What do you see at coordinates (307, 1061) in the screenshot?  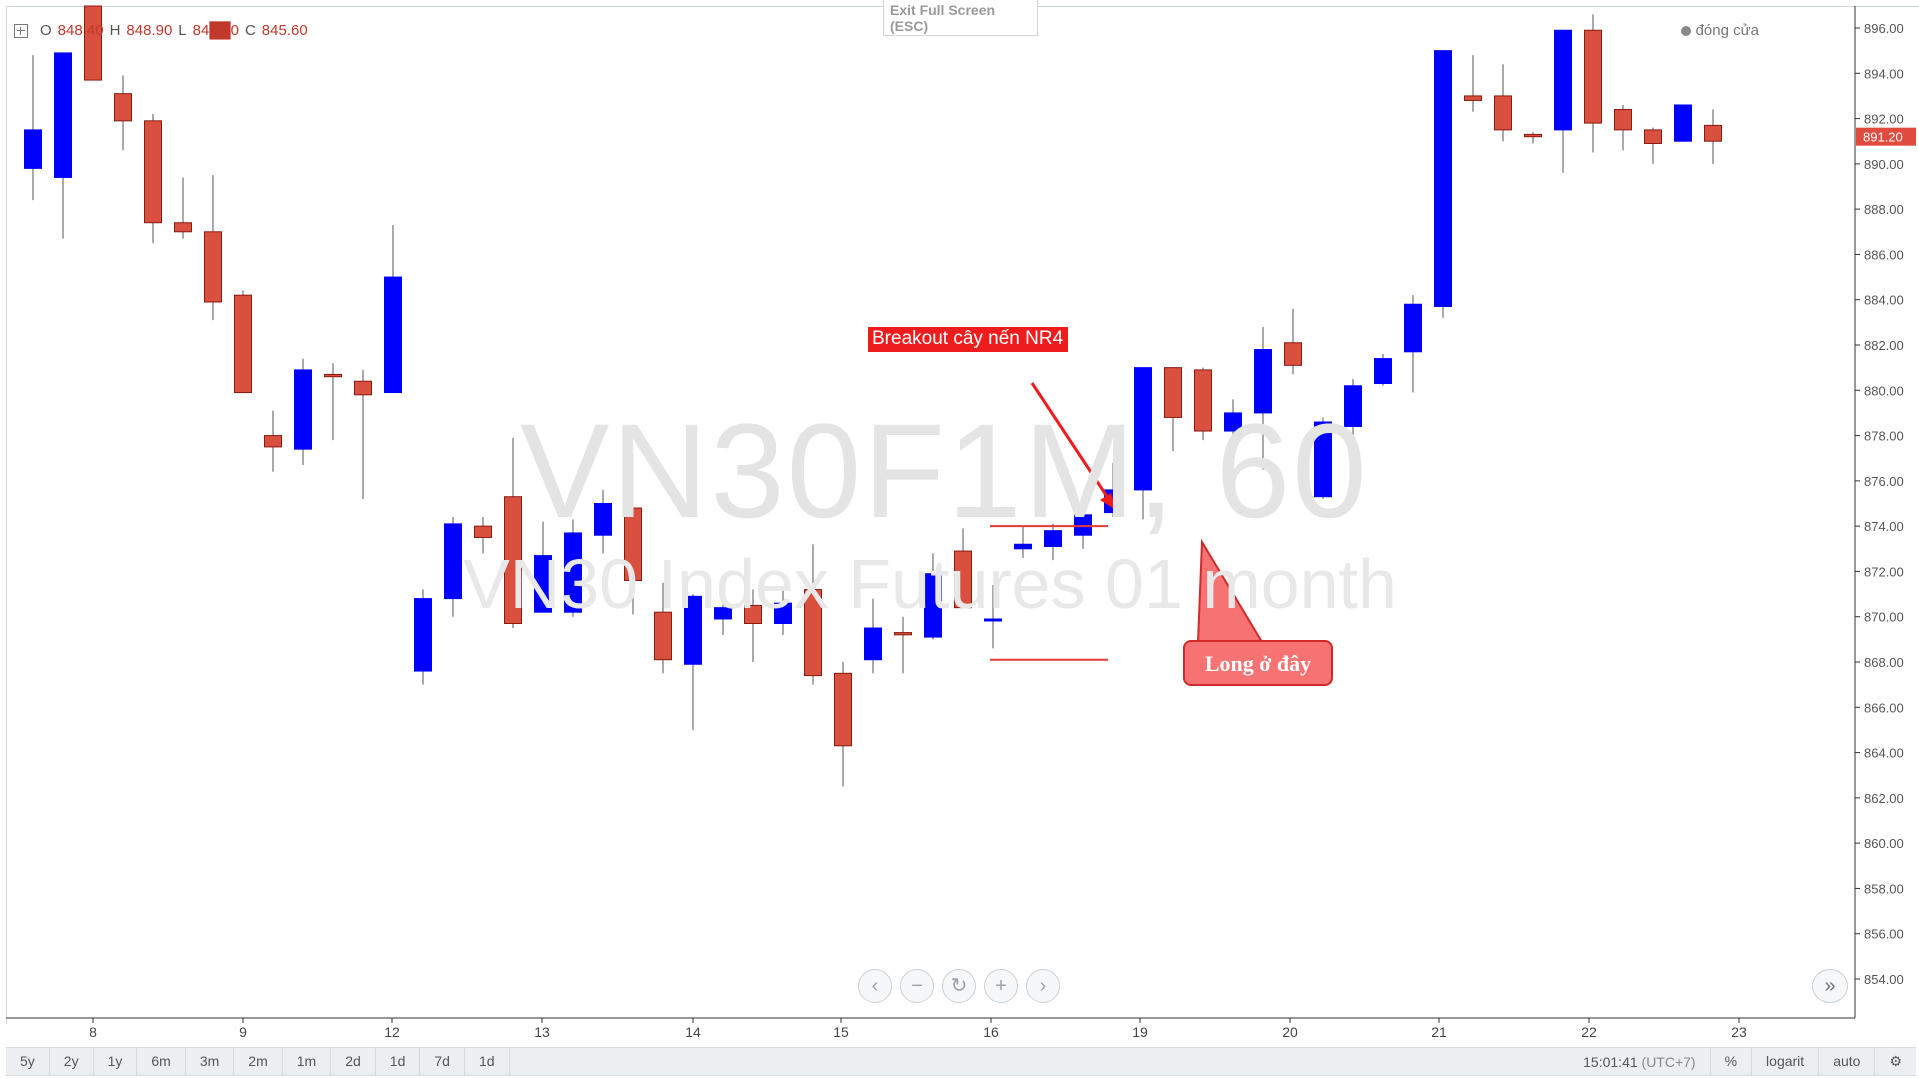 I see `range-button-6: 1m` at bounding box center [307, 1061].